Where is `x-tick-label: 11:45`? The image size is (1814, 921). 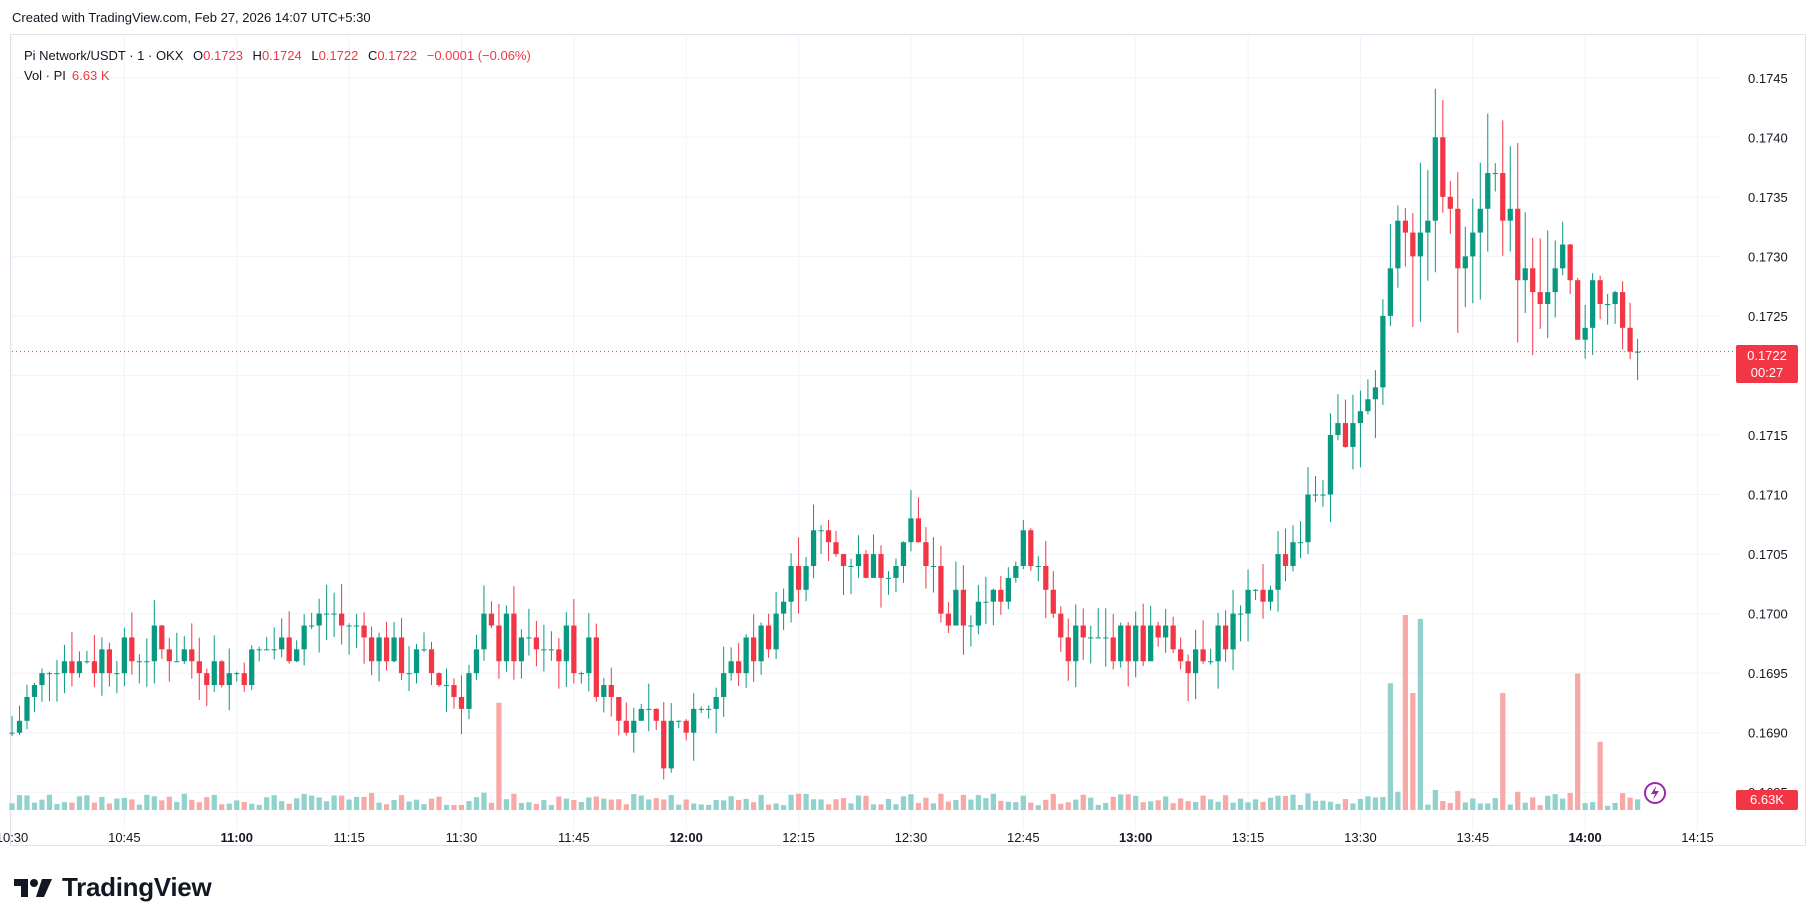 x-tick-label: 11:45 is located at coordinates (574, 837).